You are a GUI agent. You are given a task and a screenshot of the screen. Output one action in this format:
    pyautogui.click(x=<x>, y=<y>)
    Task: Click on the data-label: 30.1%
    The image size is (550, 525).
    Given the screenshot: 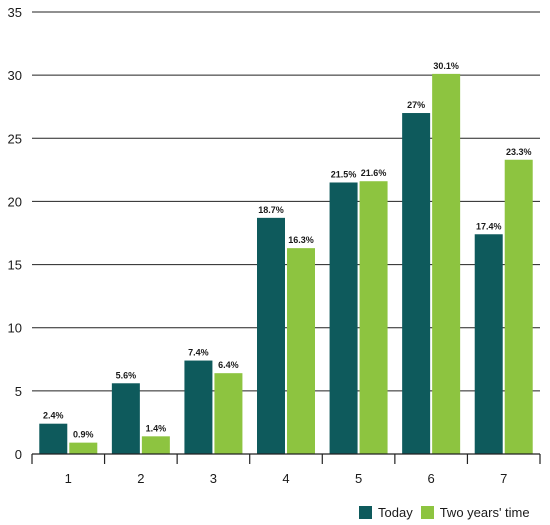 What is the action you would take?
    pyautogui.click(x=446, y=66)
    